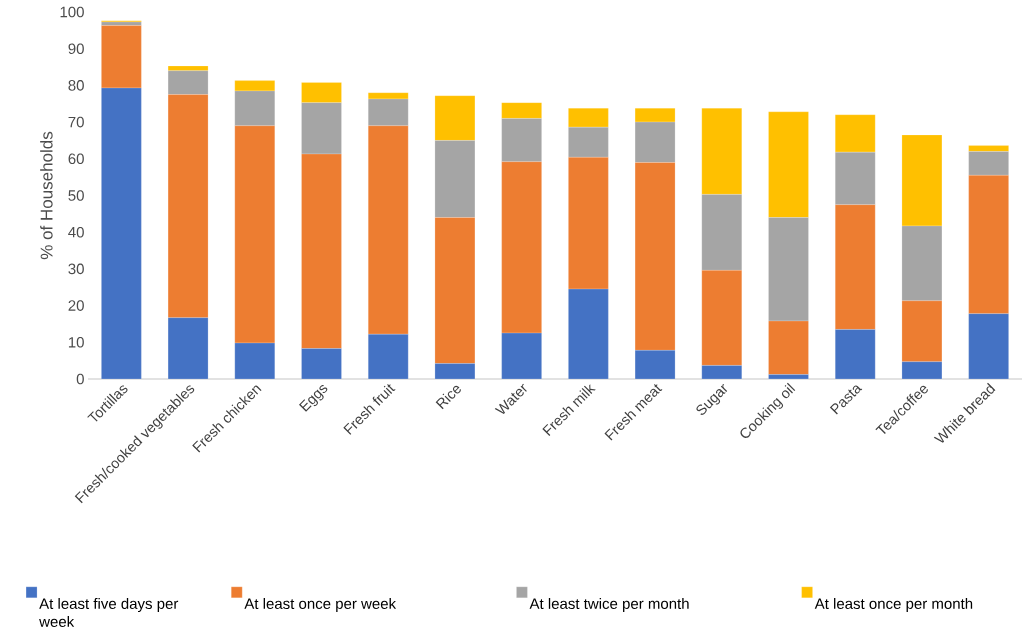  Describe the element at coordinates (72, 12) in the screenshot. I see `y-tick-label: 100` at that location.